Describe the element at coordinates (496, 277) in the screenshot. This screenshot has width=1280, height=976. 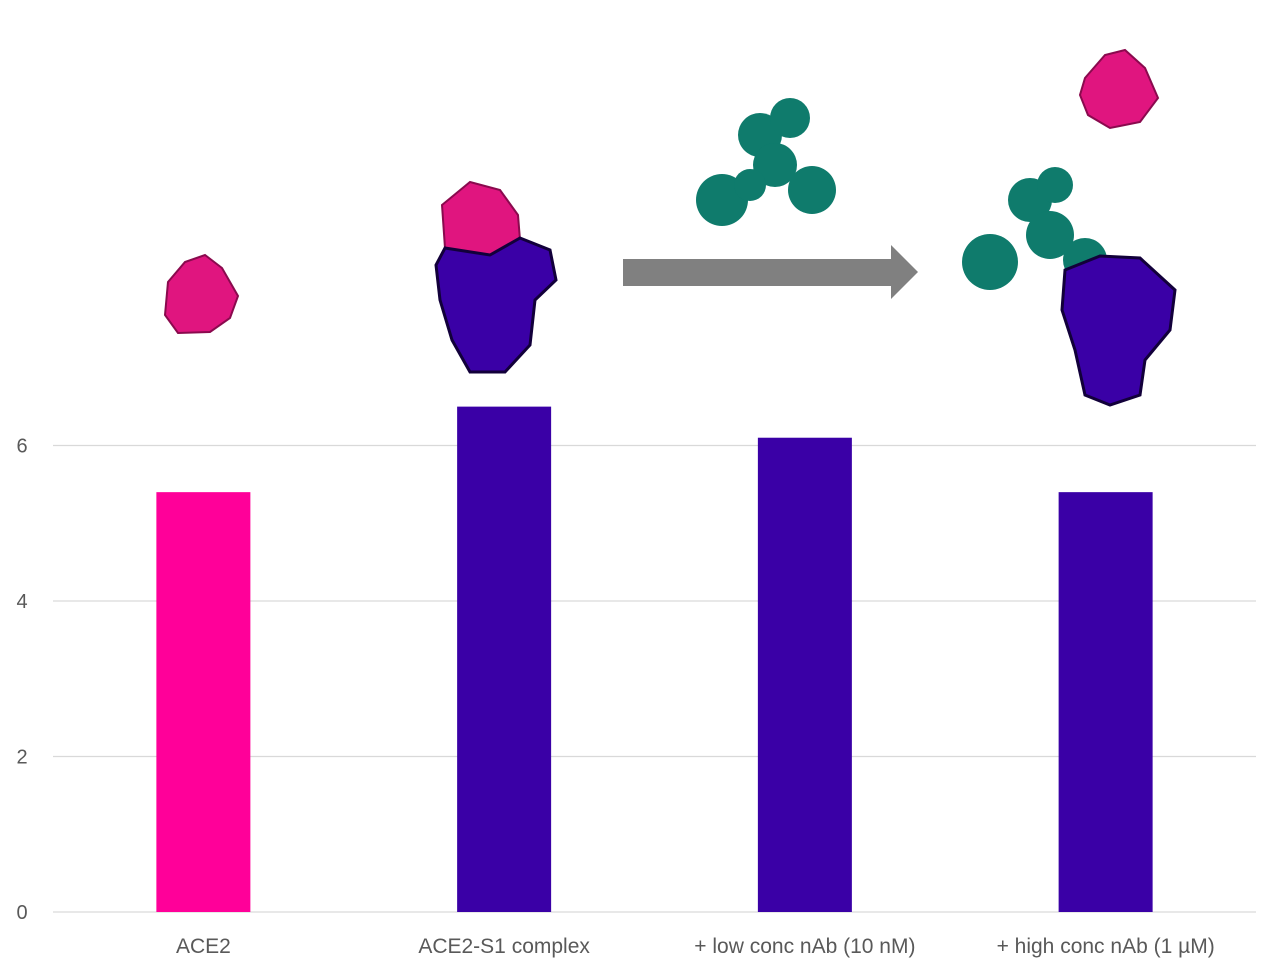
I see `ace2-s1-complex-illustration` at that location.